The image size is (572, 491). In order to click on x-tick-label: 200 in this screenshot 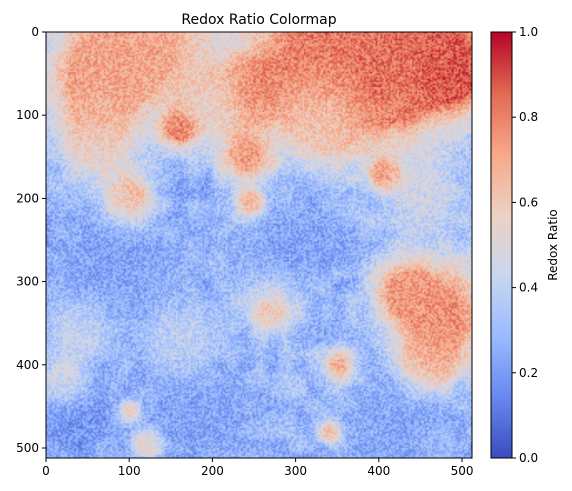, I will do `click(212, 471)`.